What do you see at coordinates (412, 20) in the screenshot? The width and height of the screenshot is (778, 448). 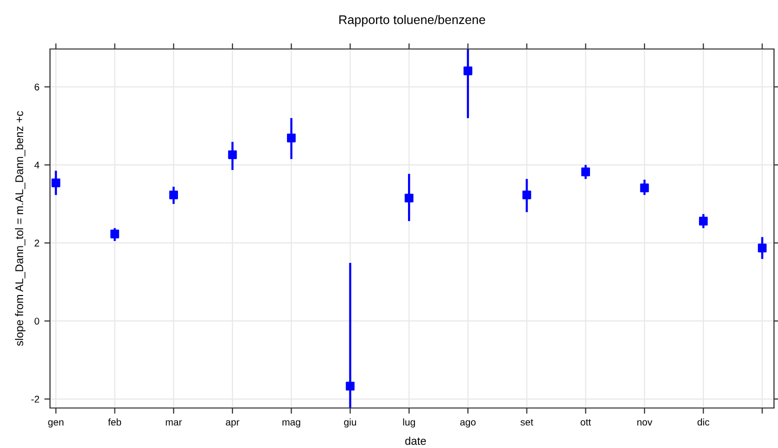 I see `chart-title: Rapporto toluene/benzene` at bounding box center [412, 20].